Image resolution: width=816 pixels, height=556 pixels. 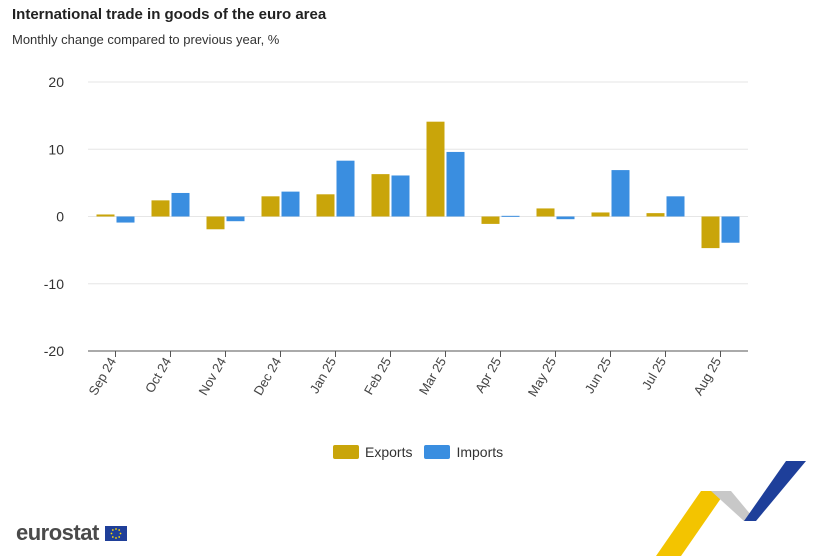 What do you see at coordinates (102, 376) in the screenshot?
I see `x-tick-label: Sep 24` at bounding box center [102, 376].